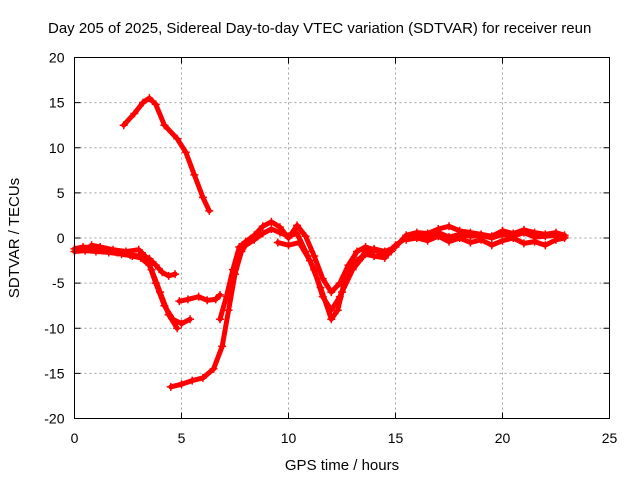 The width and height of the screenshot is (640, 480). What do you see at coordinates (61, 193) in the screenshot?
I see `y-tick-label: 5` at bounding box center [61, 193].